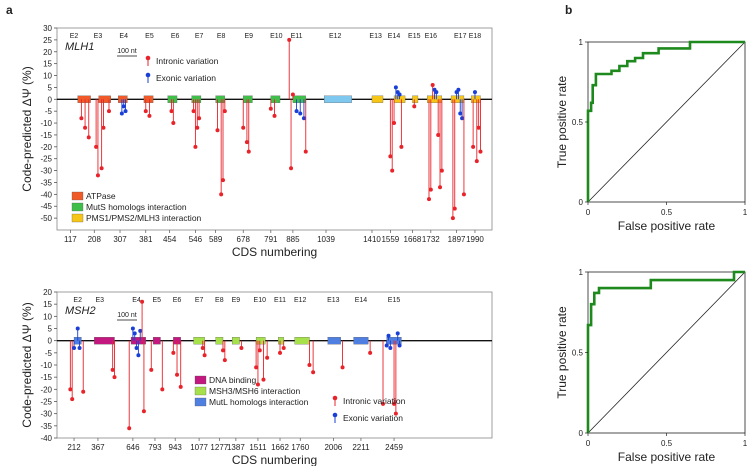  Describe the element at coordinates (155, 447) in the screenshot. I see `x-tick-label: 793` at that location.